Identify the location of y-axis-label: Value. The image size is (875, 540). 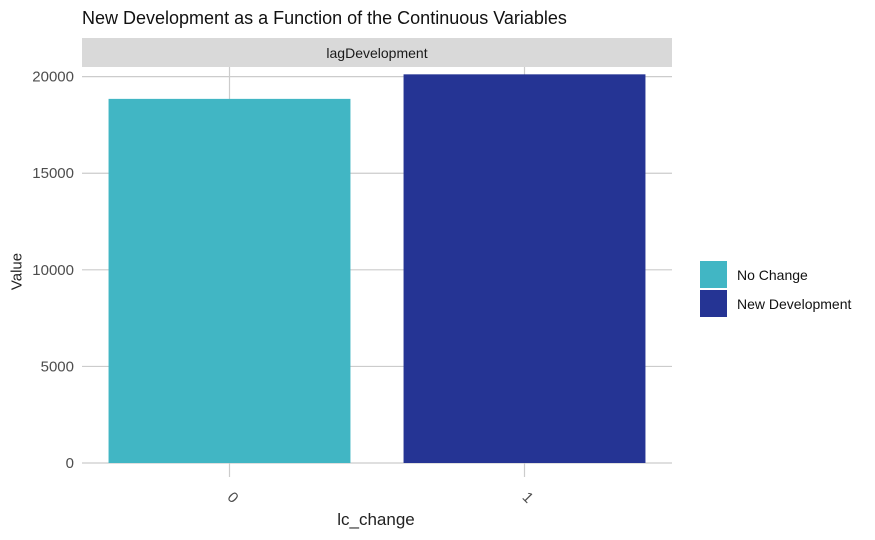
(17, 271).